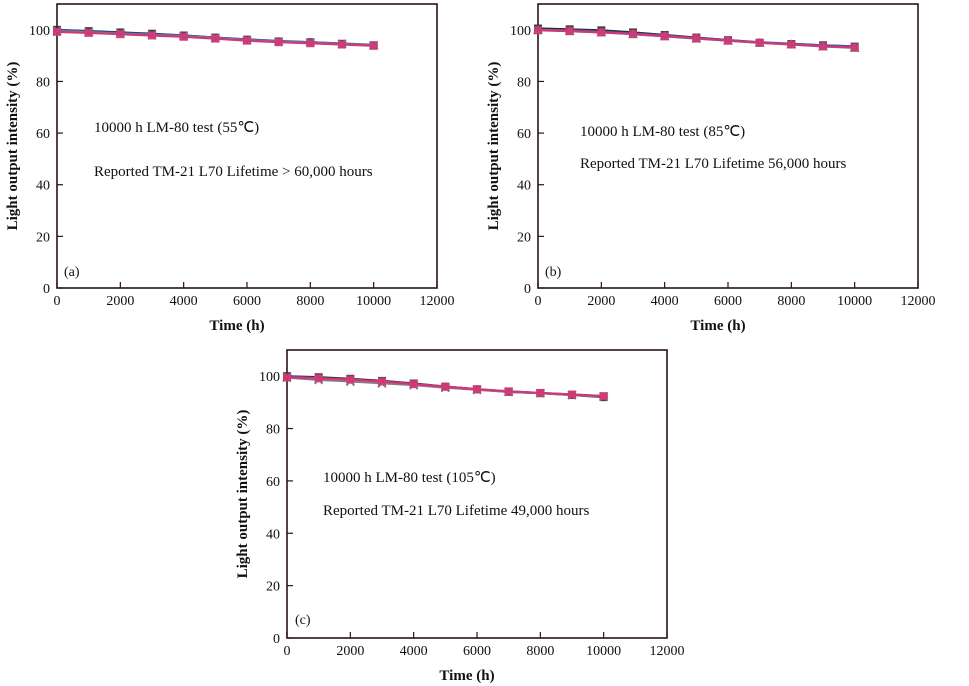  What do you see at coordinates (662, 132) in the screenshot?
I see `annotation-line-1: 10000 h LM-80 test (85℃)` at bounding box center [662, 132].